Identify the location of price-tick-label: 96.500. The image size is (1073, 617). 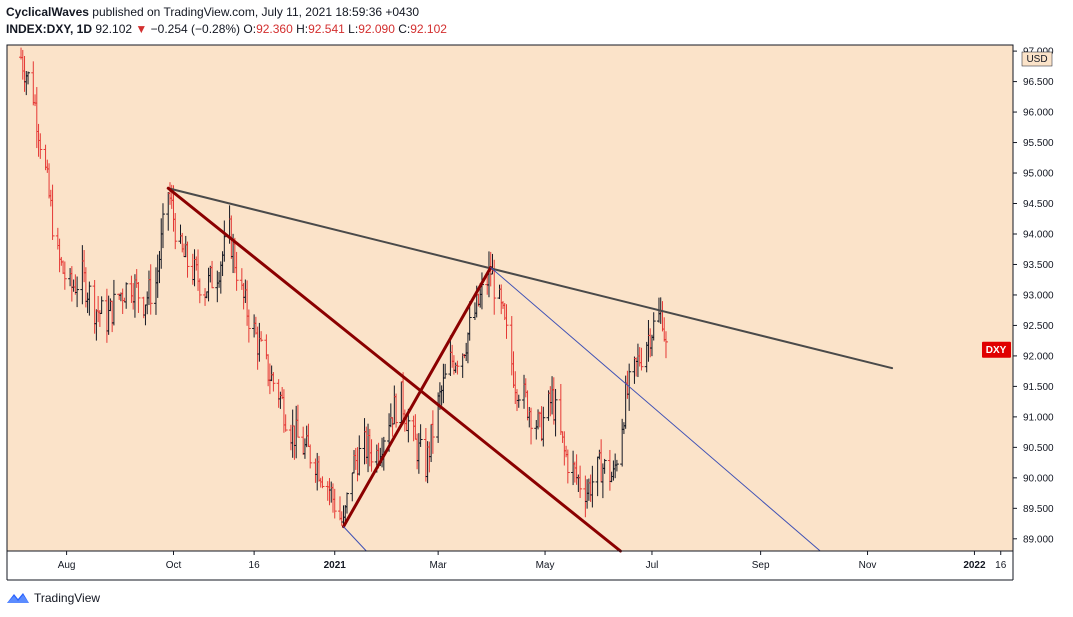
(1038, 82).